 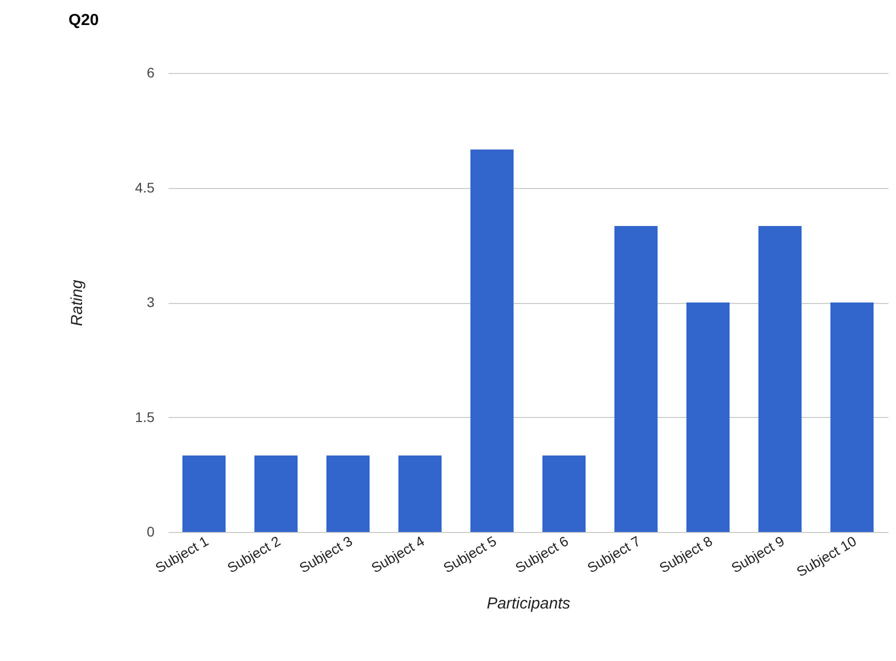 What do you see at coordinates (145, 187) in the screenshot?
I see `y-tick-label: 4.5` at bounding box center [145, 187].